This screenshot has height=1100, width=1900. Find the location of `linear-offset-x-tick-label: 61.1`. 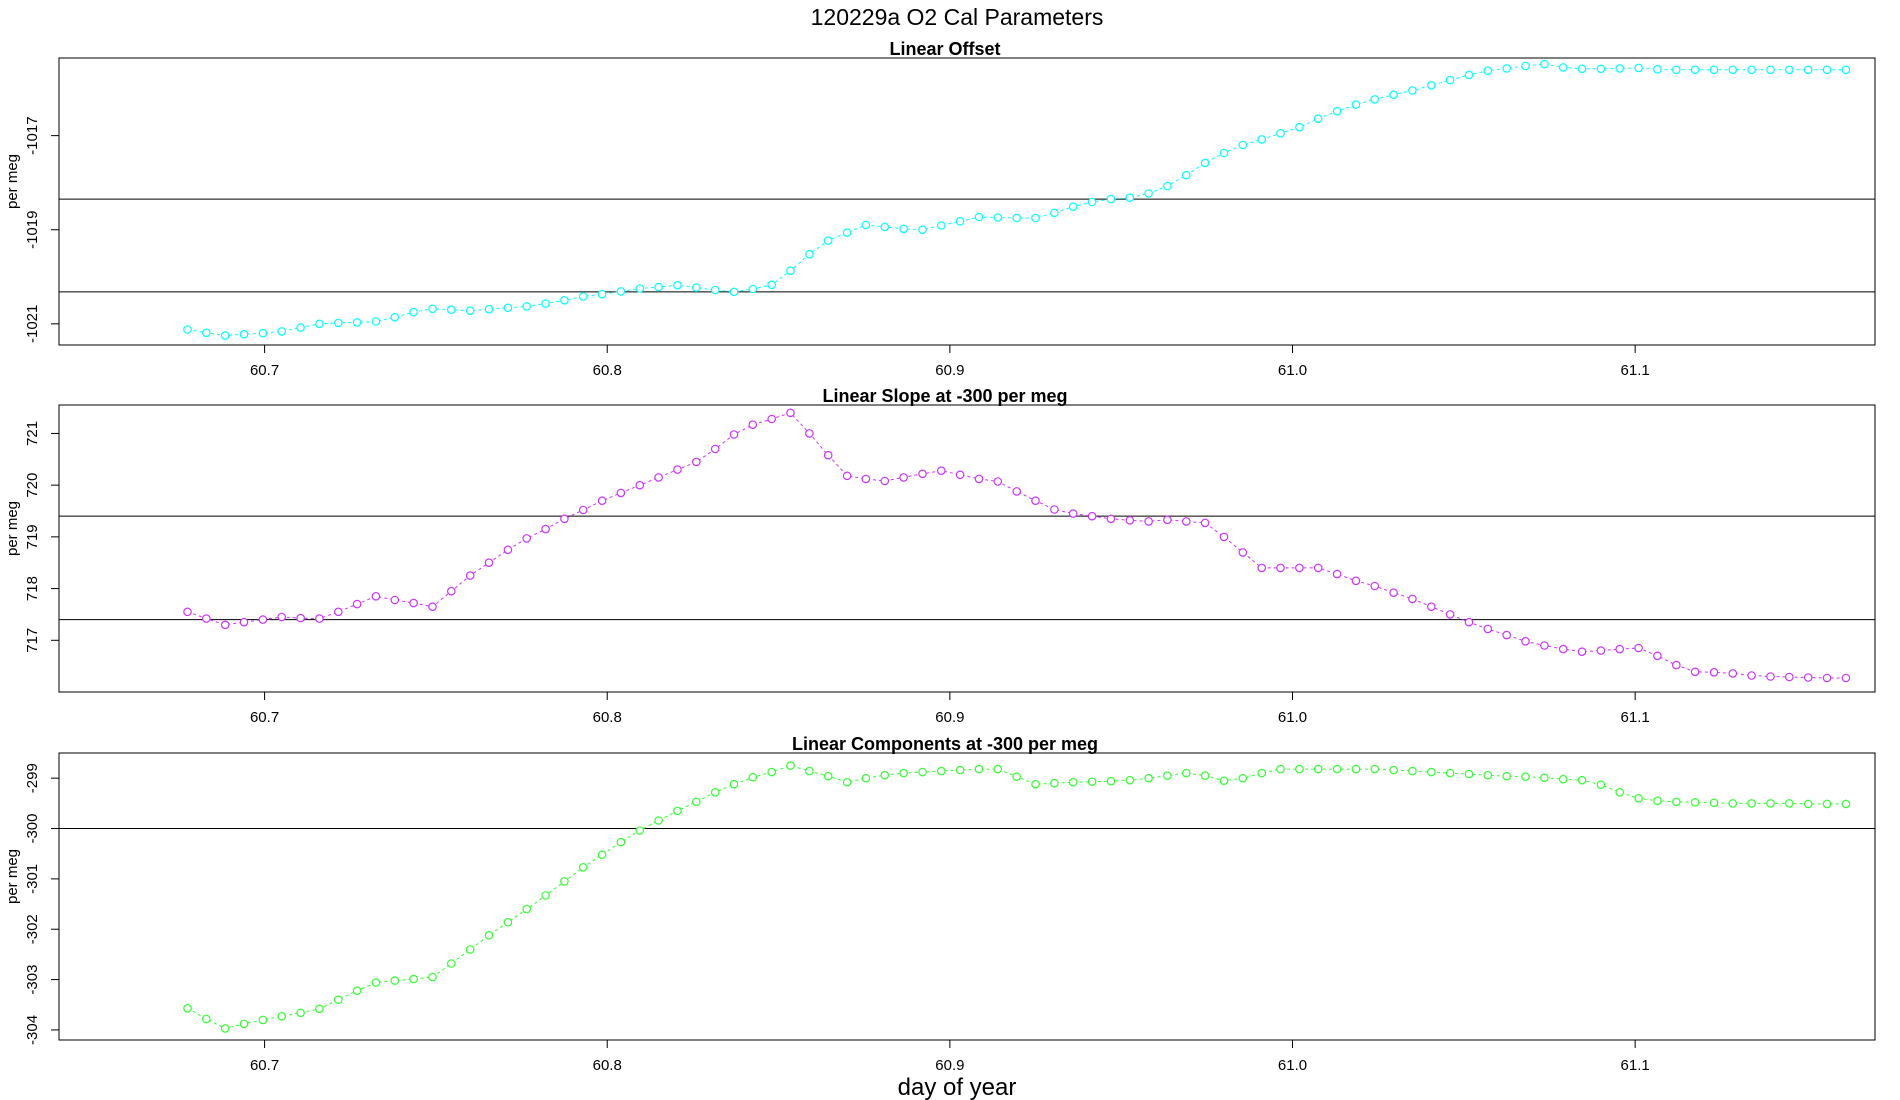

linear-offset-x-tick-label: 61.1 is located at coordinates (1635, 370).